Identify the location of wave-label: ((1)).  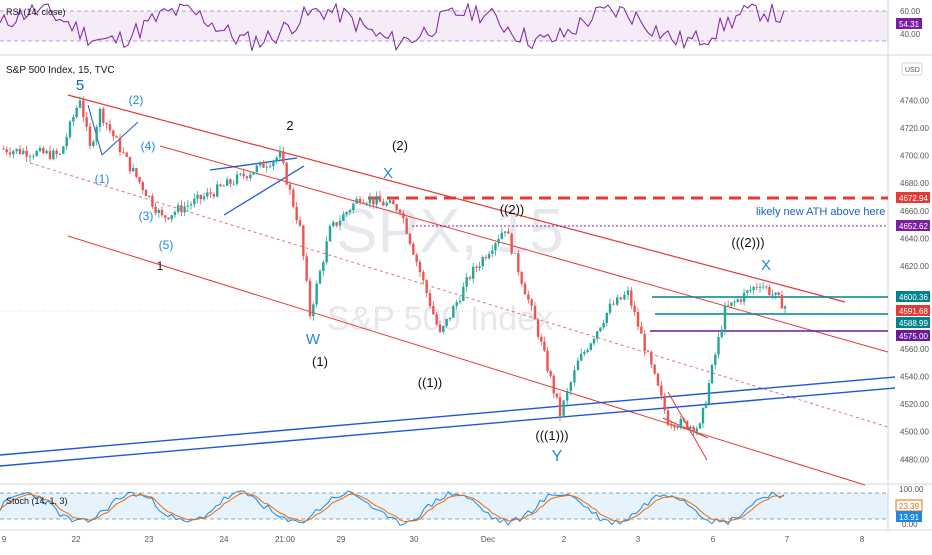
(430, 382).